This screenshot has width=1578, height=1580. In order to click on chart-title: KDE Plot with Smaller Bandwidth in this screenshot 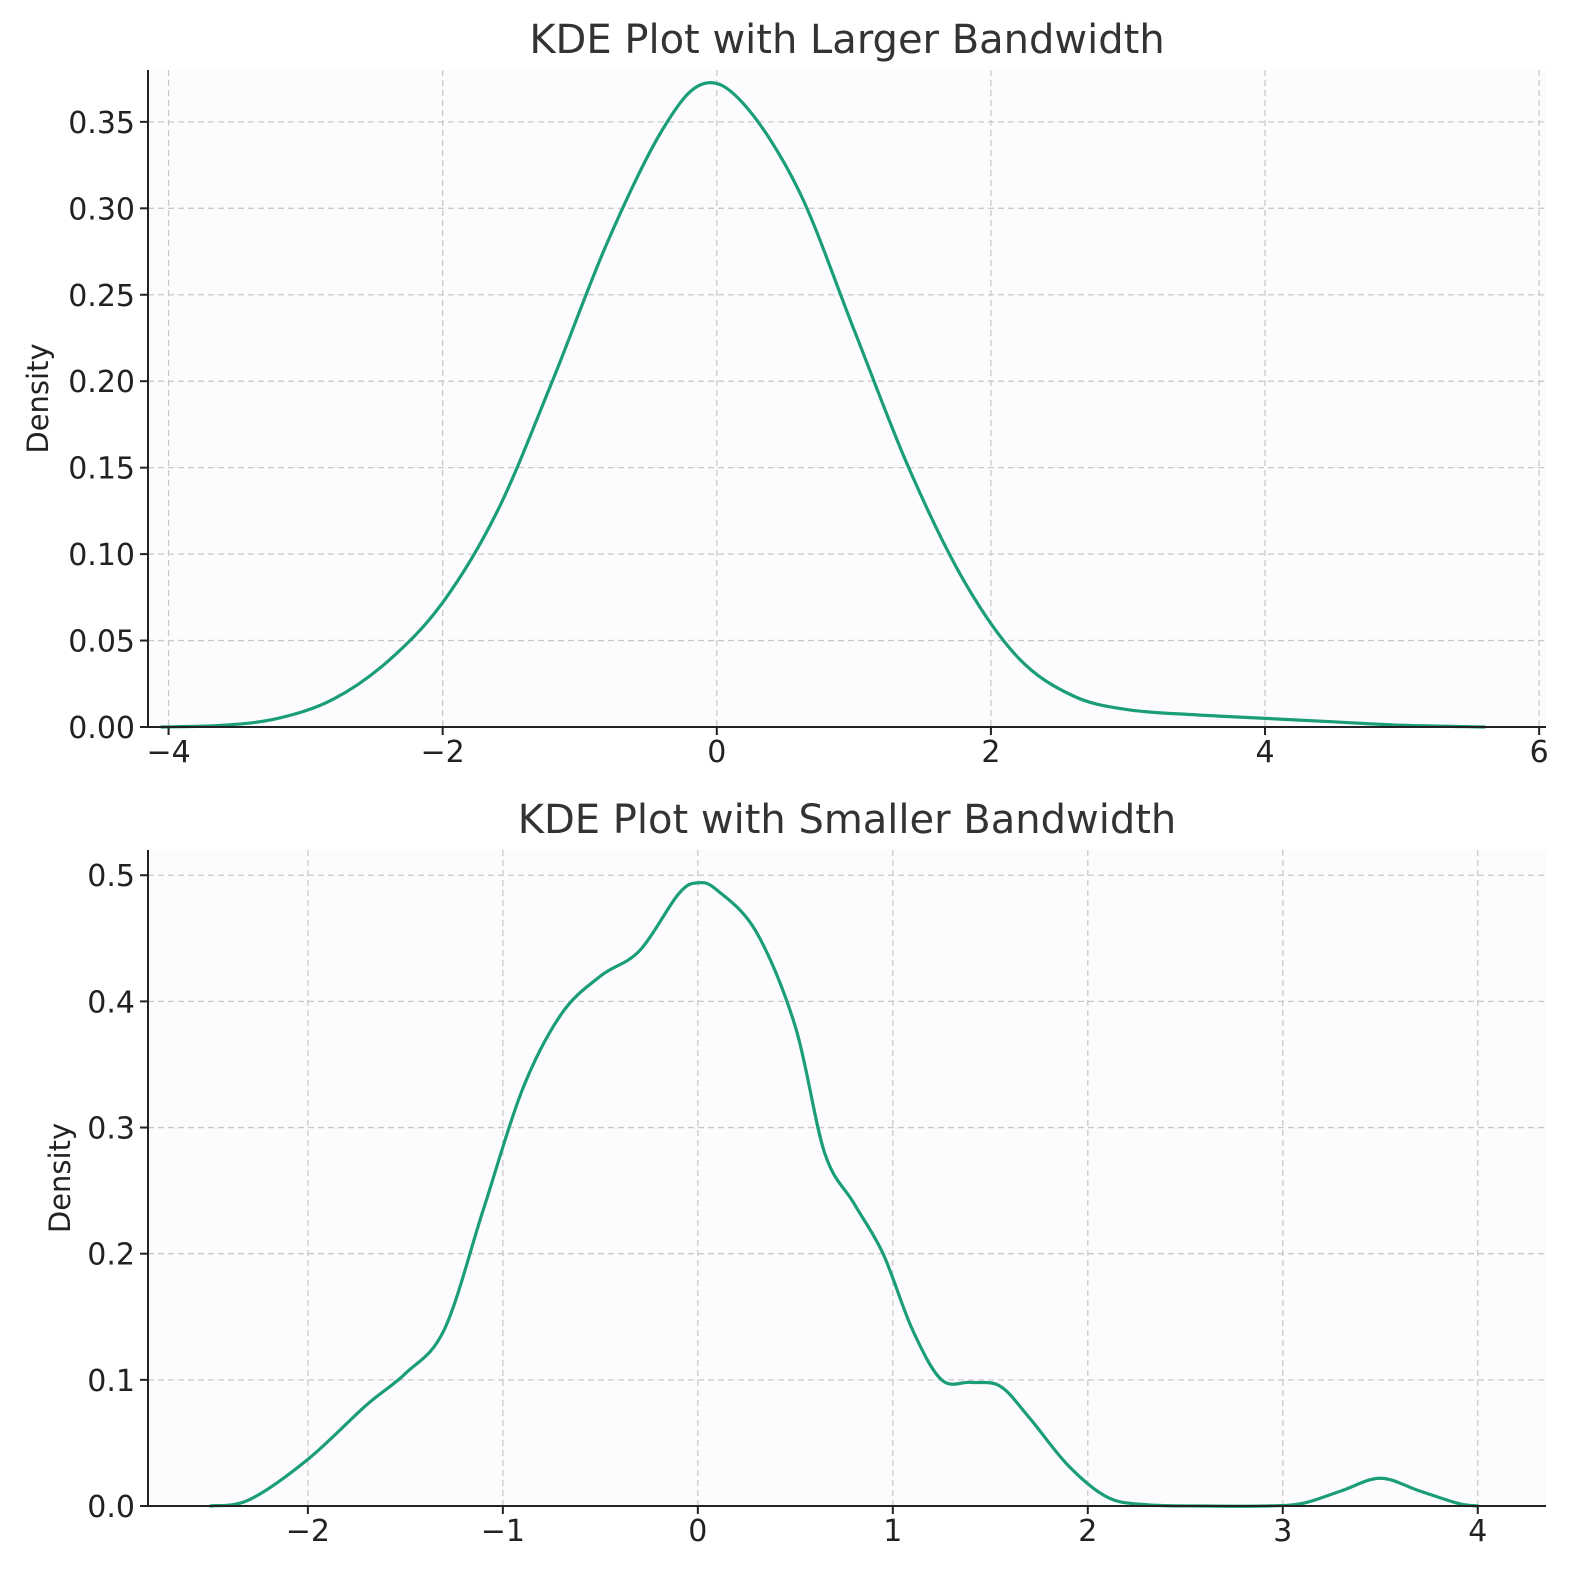, I will do `click(847, 820)`.